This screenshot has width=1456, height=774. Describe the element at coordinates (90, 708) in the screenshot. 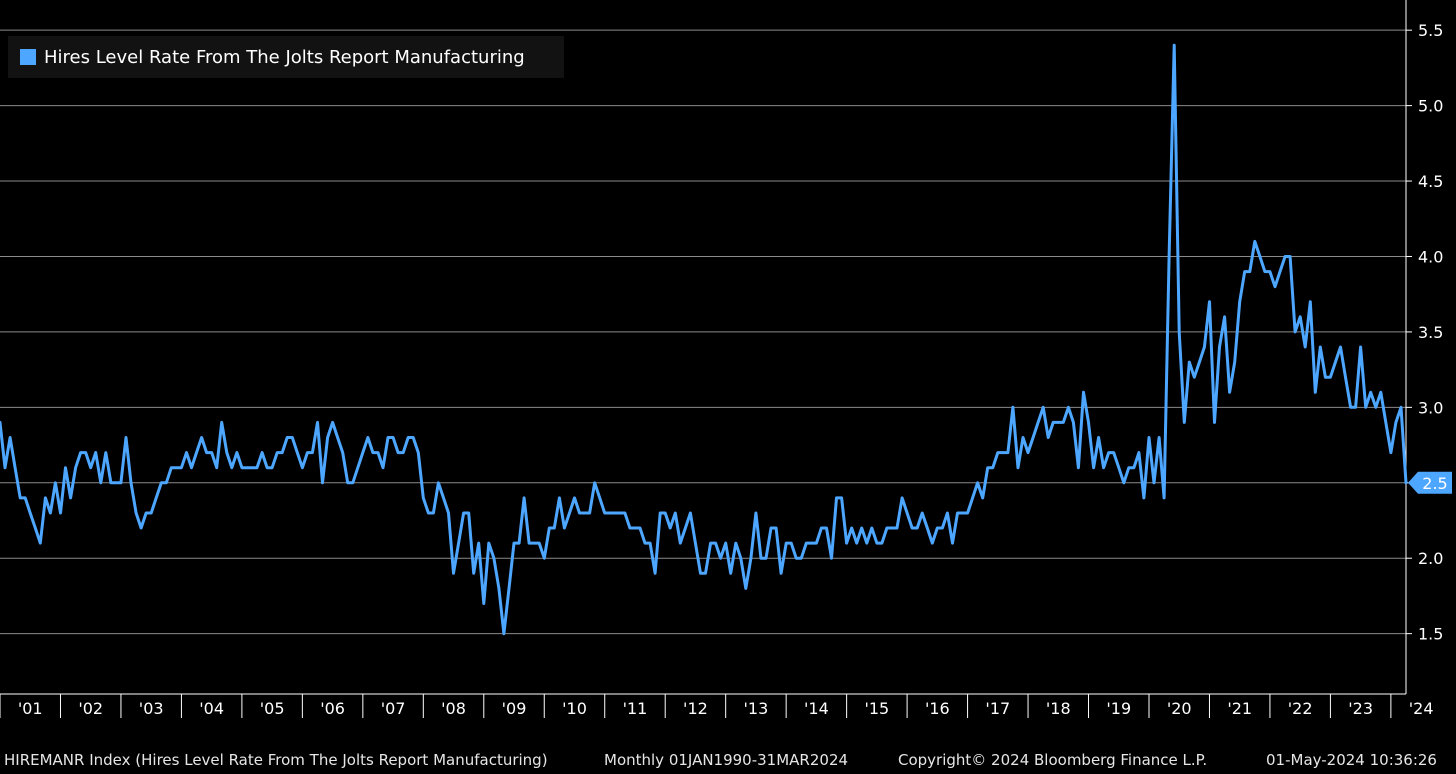

I see `x-tick-label: '02` at that location.